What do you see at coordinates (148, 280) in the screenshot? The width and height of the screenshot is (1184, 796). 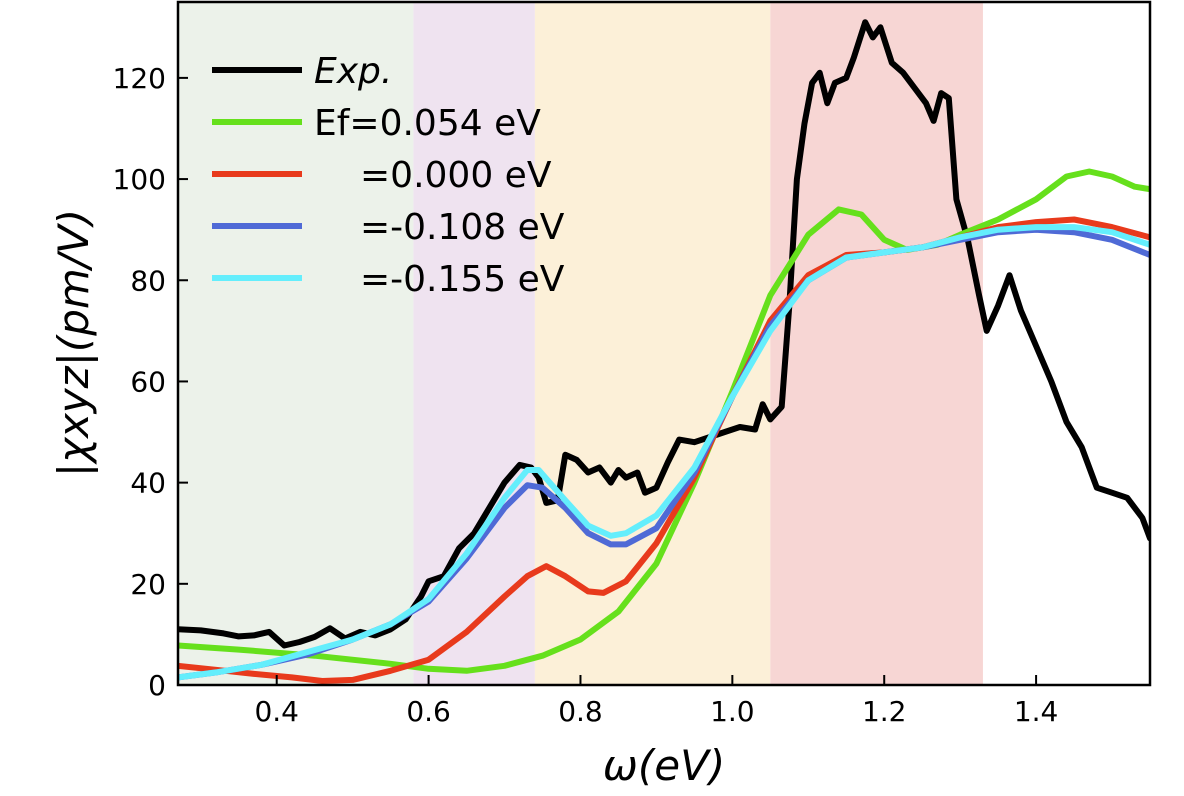 I see `y-tick-label: 80` at bounding box center [148, 280].